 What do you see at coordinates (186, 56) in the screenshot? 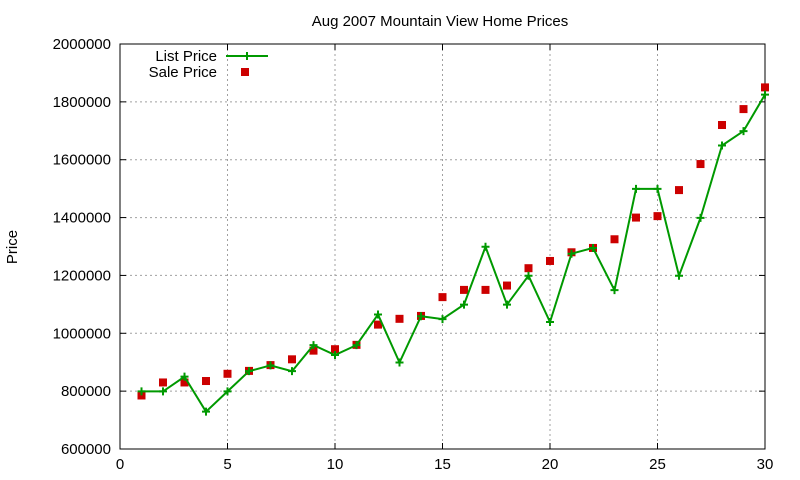
I see `legend-label-list-price: List Price` at bounding box center [186, 56].